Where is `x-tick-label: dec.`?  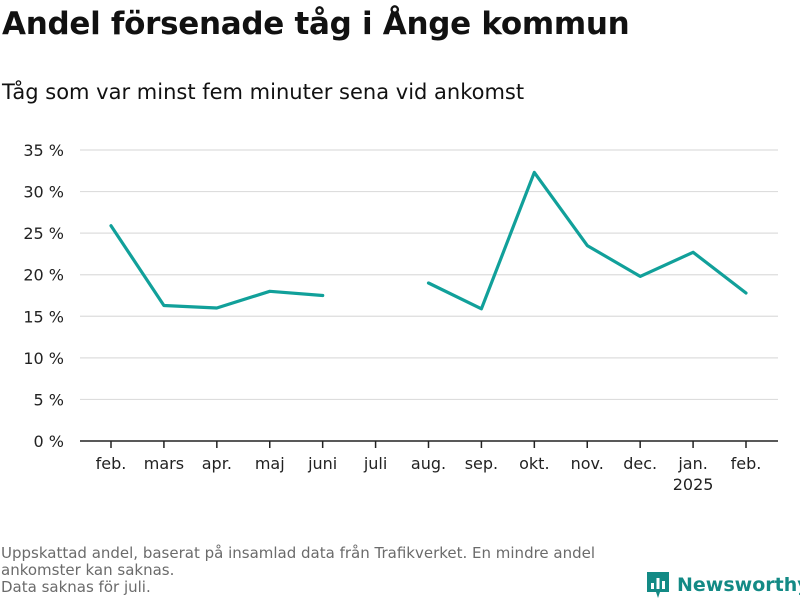
x-tick-label: dec. is located at coordinates (640, 463).